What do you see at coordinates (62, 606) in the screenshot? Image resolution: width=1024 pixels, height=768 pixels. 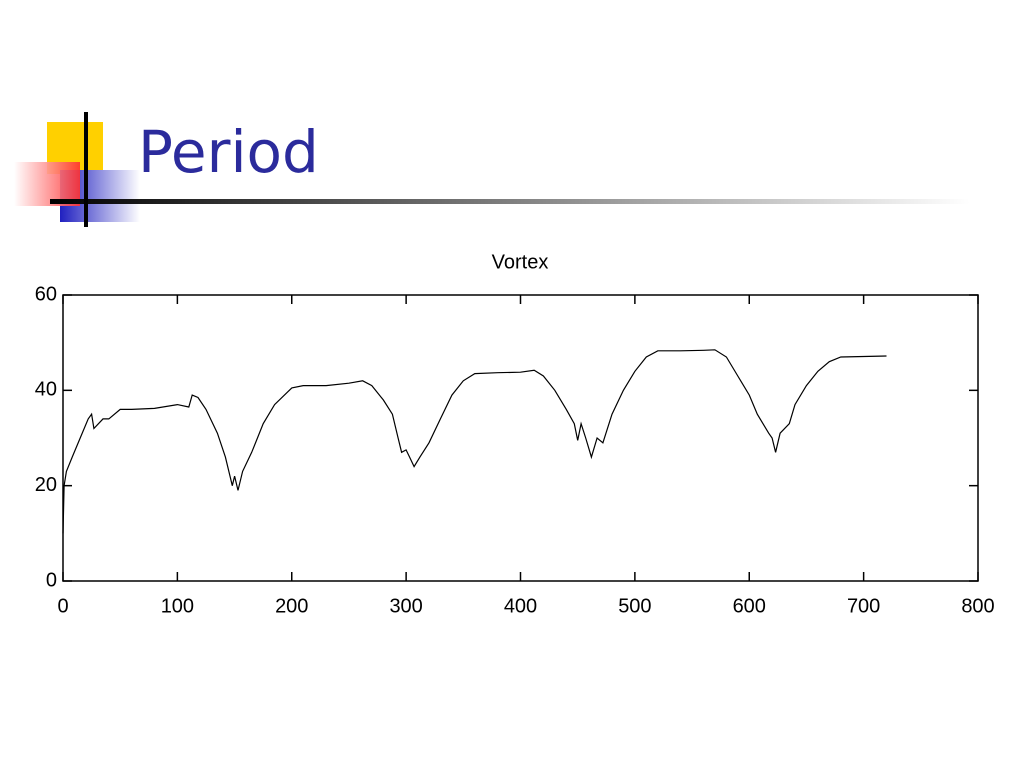 I see `x-tick-label: 0` at bounding box center [62, 606].